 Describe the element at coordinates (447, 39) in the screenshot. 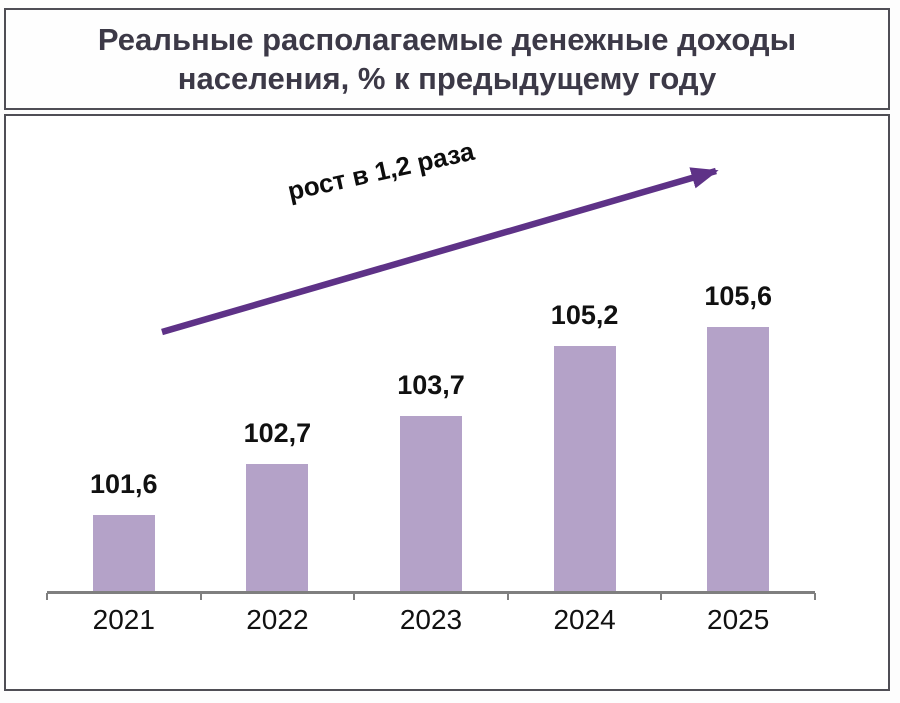

I see `chart-title-line-1: Реальные располагаемые денежные доходы` at that location.